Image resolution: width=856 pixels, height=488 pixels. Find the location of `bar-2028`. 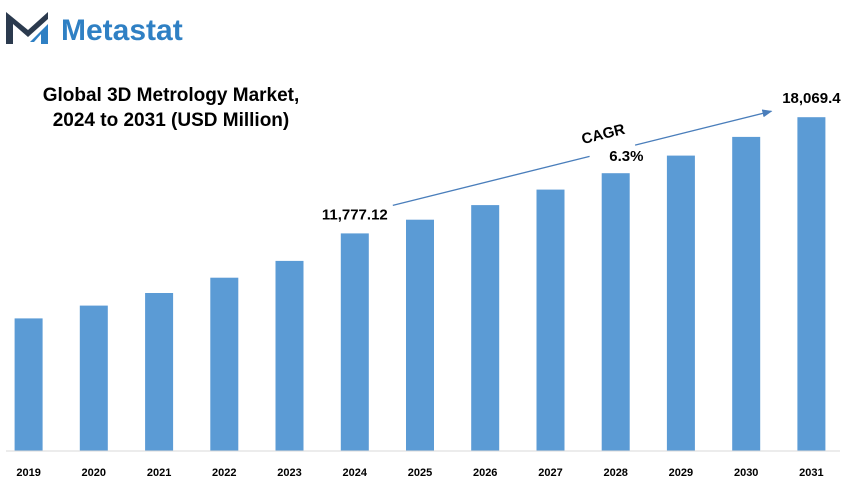

bar-2028 is located at coordinates (615, 312).